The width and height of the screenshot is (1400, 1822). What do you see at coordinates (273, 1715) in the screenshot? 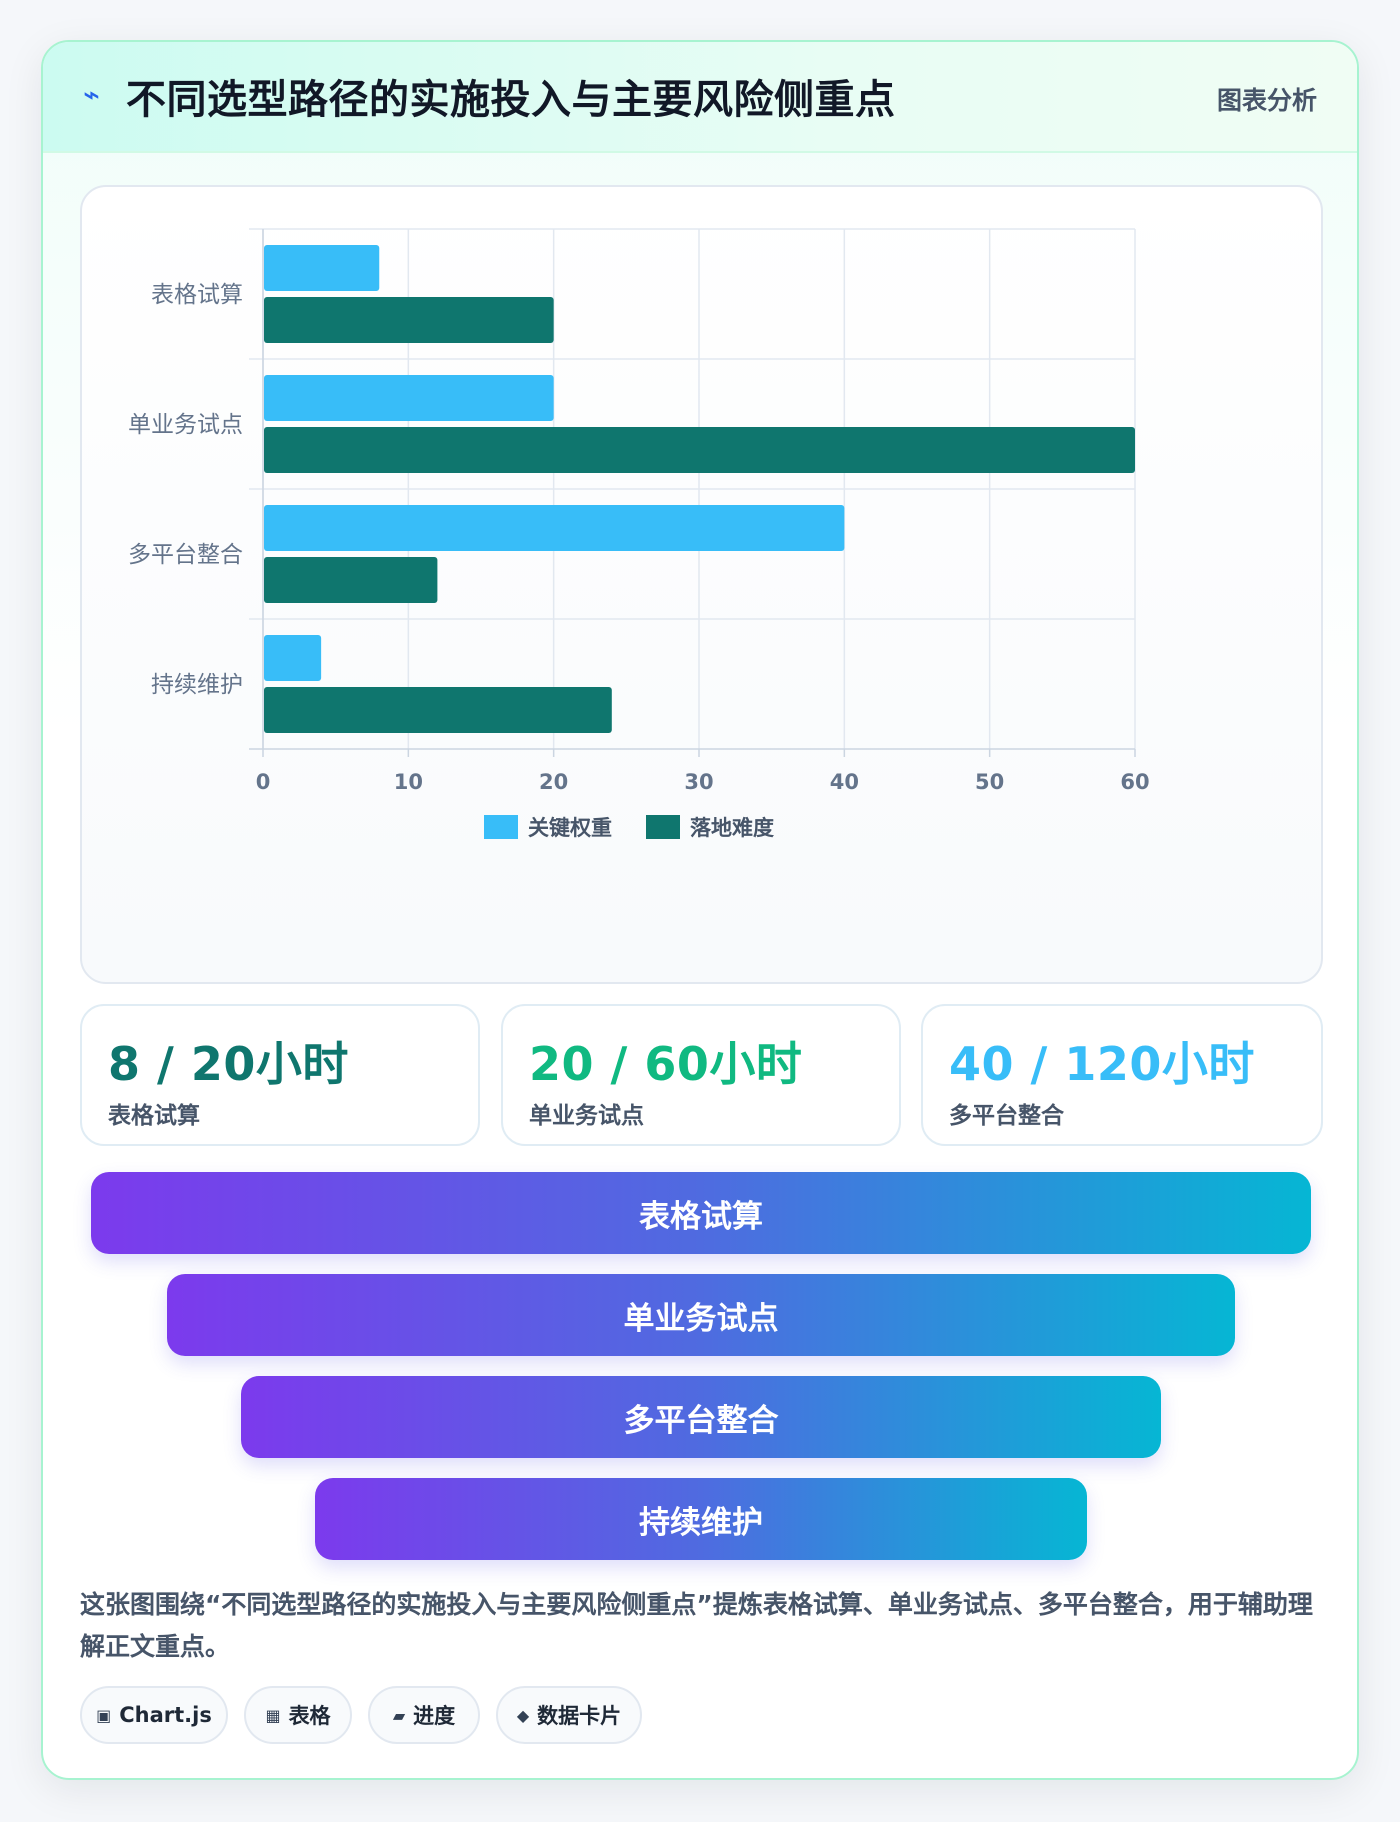
I see `table-icon: ▦` at bounding box center [273, 1715].